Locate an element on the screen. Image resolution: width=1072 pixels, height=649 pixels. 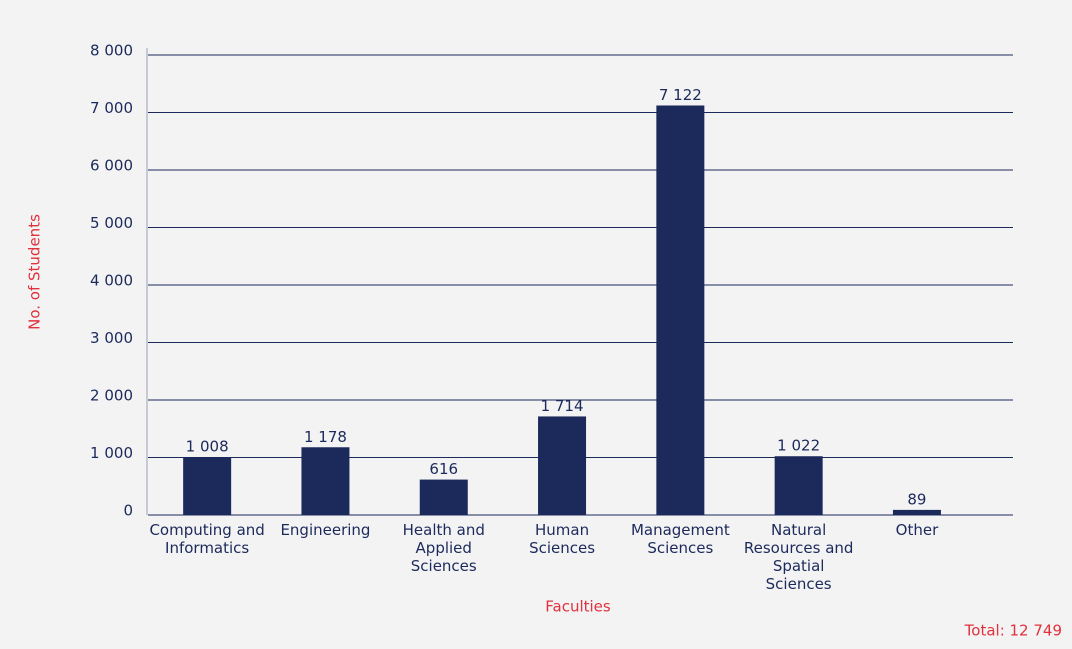
value-label: 616 is located at coordinates (443, 469).